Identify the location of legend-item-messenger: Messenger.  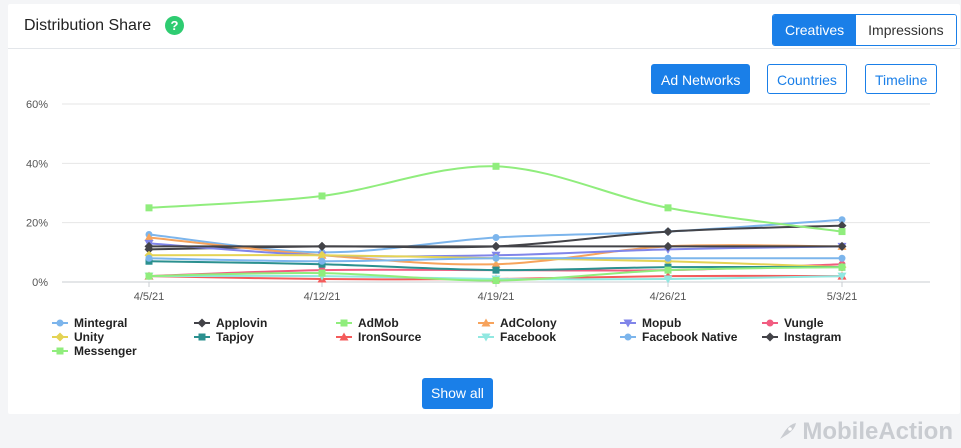
(123, 351).